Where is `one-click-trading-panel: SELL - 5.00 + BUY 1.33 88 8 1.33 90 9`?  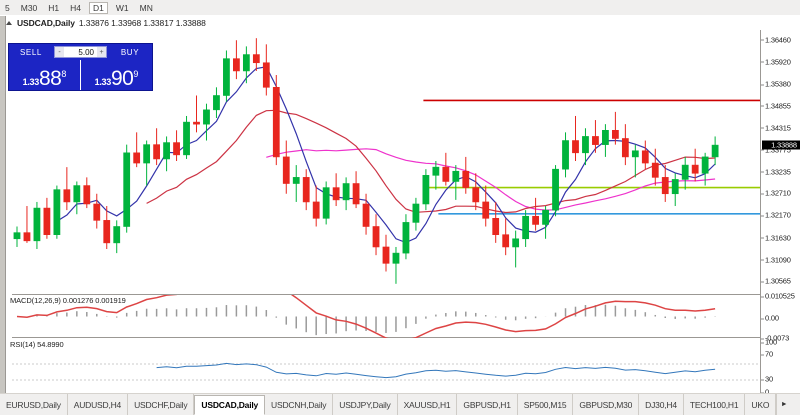
one-click-trading-panel: SELL - 5.00 + BUY 1.33 88 8 1.33 90 9 is located at coordinates (80, 67).